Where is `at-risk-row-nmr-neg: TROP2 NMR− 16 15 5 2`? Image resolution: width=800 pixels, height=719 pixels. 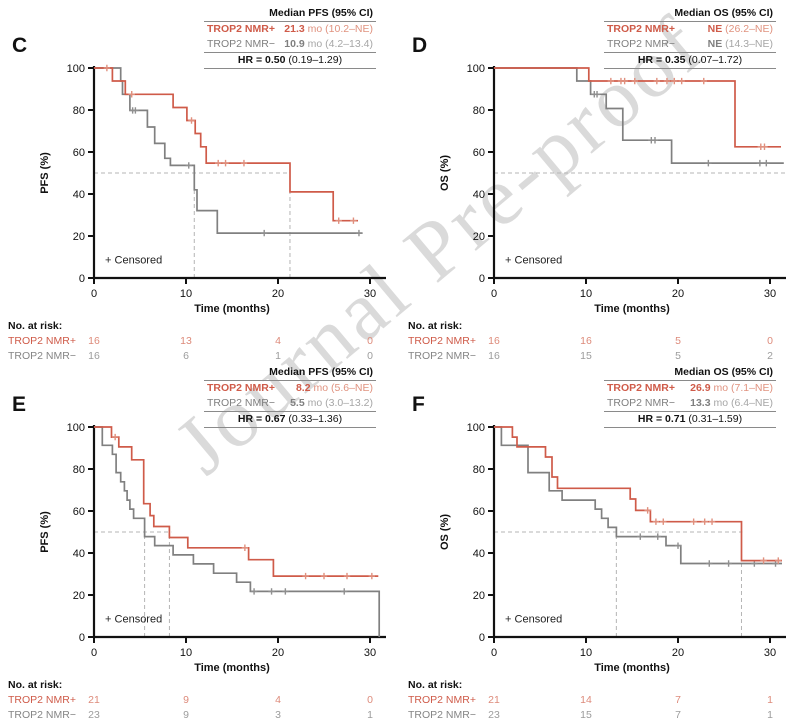 at-risk-row-nmr-neg: TROP2 NMR− 16 15 5 2 is located at coordinates (590, 356).